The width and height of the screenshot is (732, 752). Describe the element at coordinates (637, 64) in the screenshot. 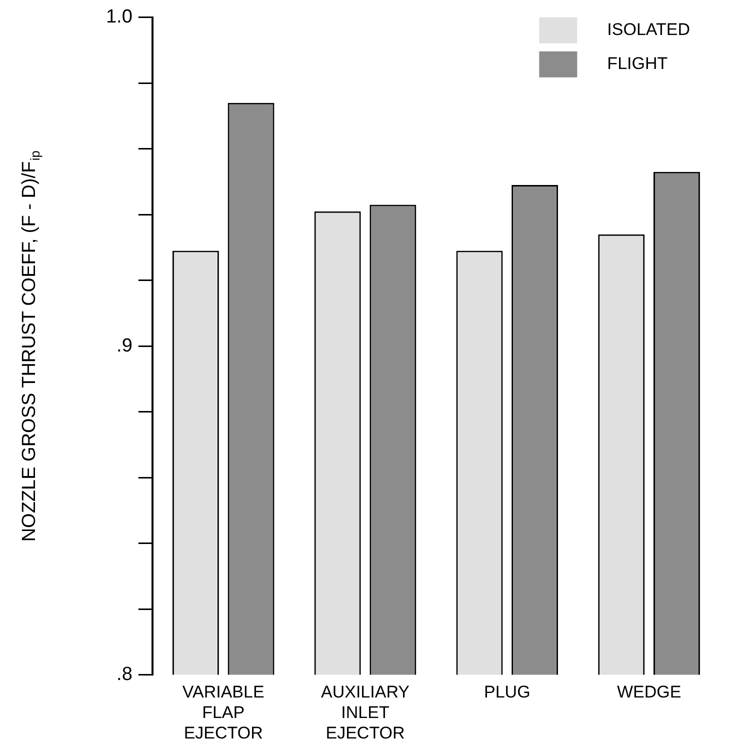

I see `legend-label: FLIGHT` at that location.